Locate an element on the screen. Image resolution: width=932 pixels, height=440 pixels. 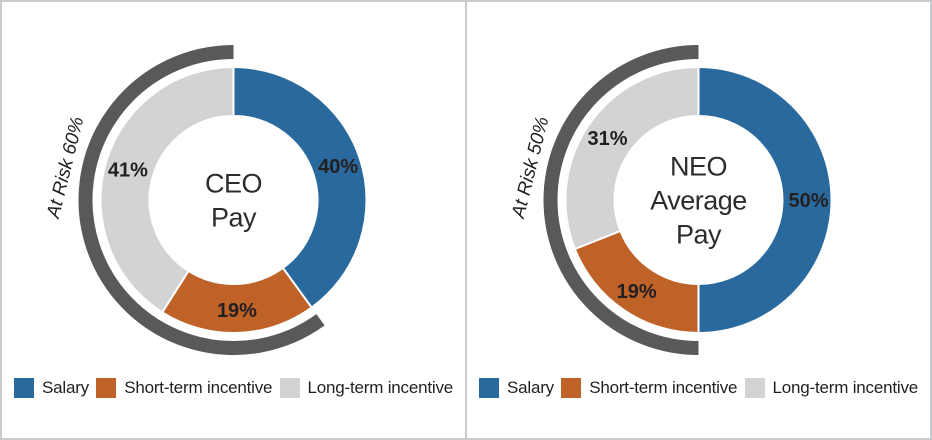
chart-center-title-line: CEO is located at coordinates (233, 183).